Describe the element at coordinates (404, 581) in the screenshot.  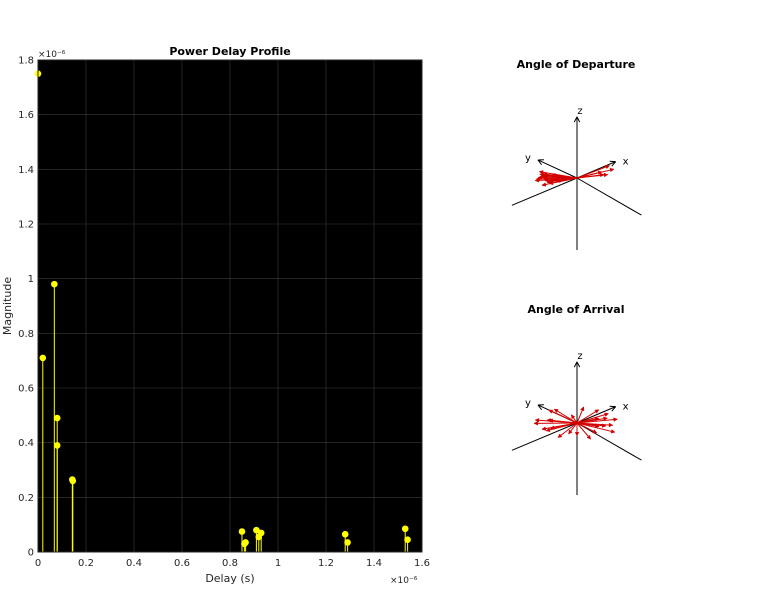
I see `x-axis-exponent: ×10⁻⁶` at that location.